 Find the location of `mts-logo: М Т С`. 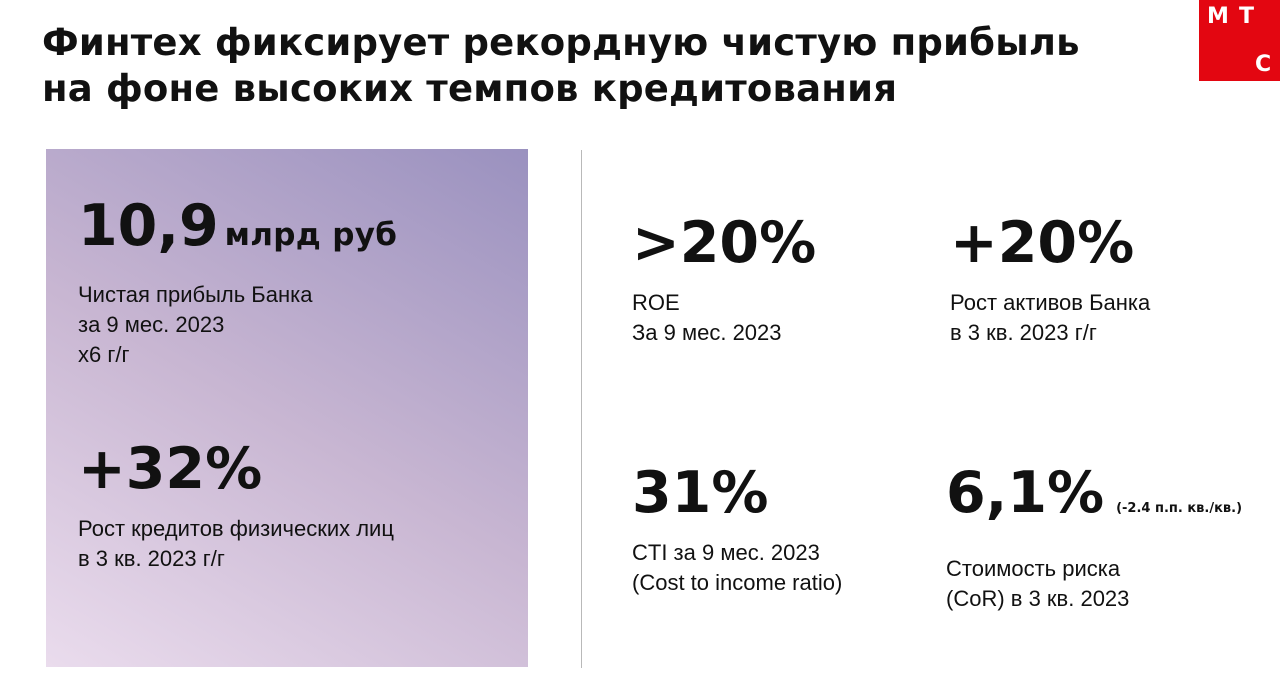

mts-logo: М Т С is located at coordinates (1239, 40).